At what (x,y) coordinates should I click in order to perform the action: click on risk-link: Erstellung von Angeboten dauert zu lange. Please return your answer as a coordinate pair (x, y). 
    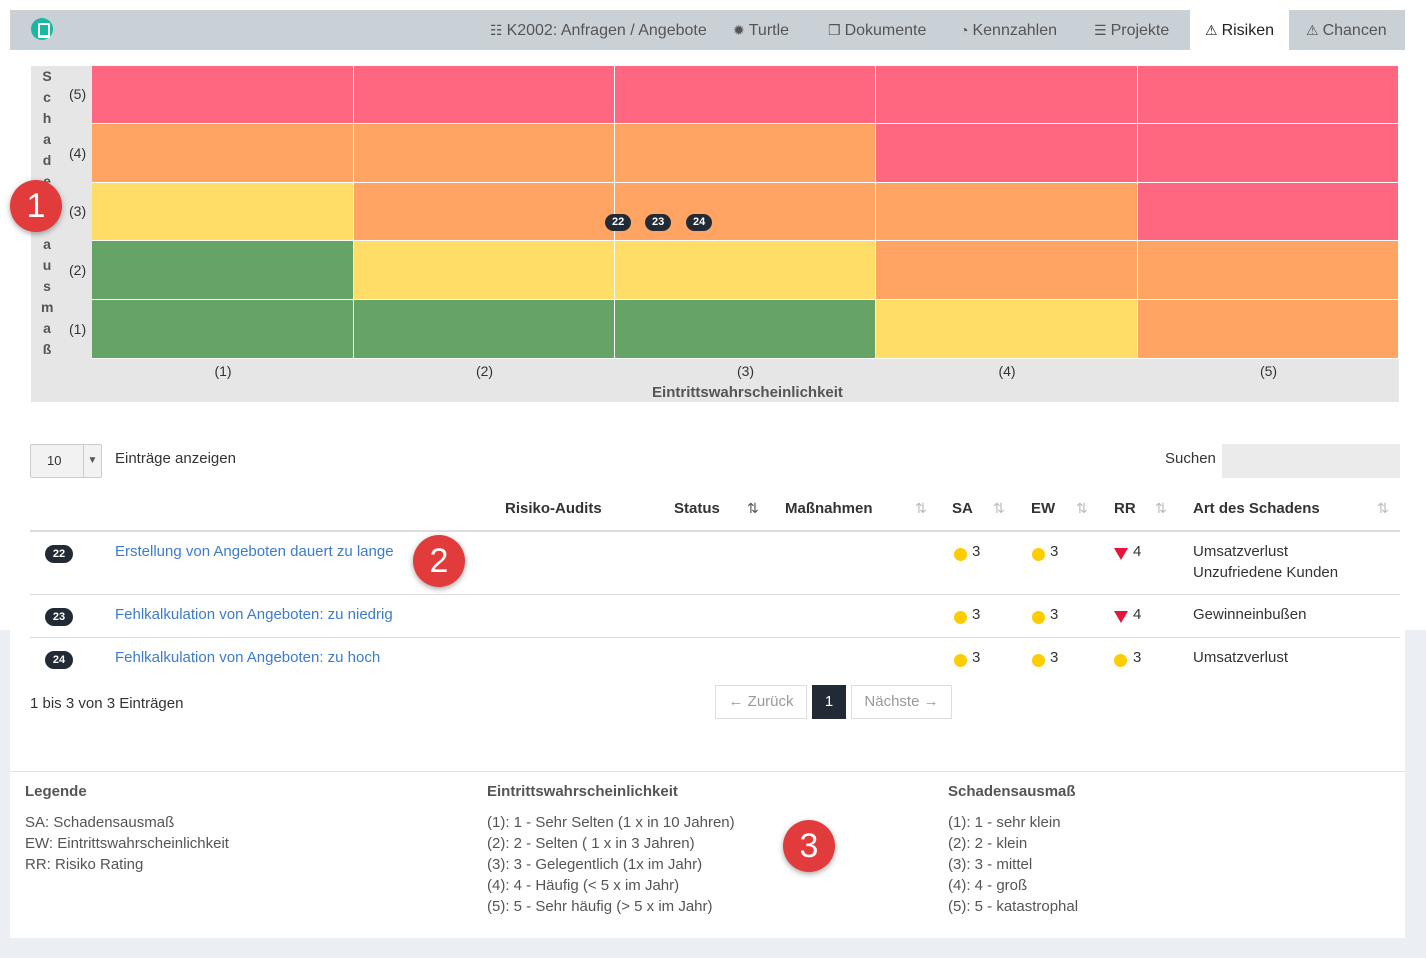
    Looking at the image, I should click on (254, 551).